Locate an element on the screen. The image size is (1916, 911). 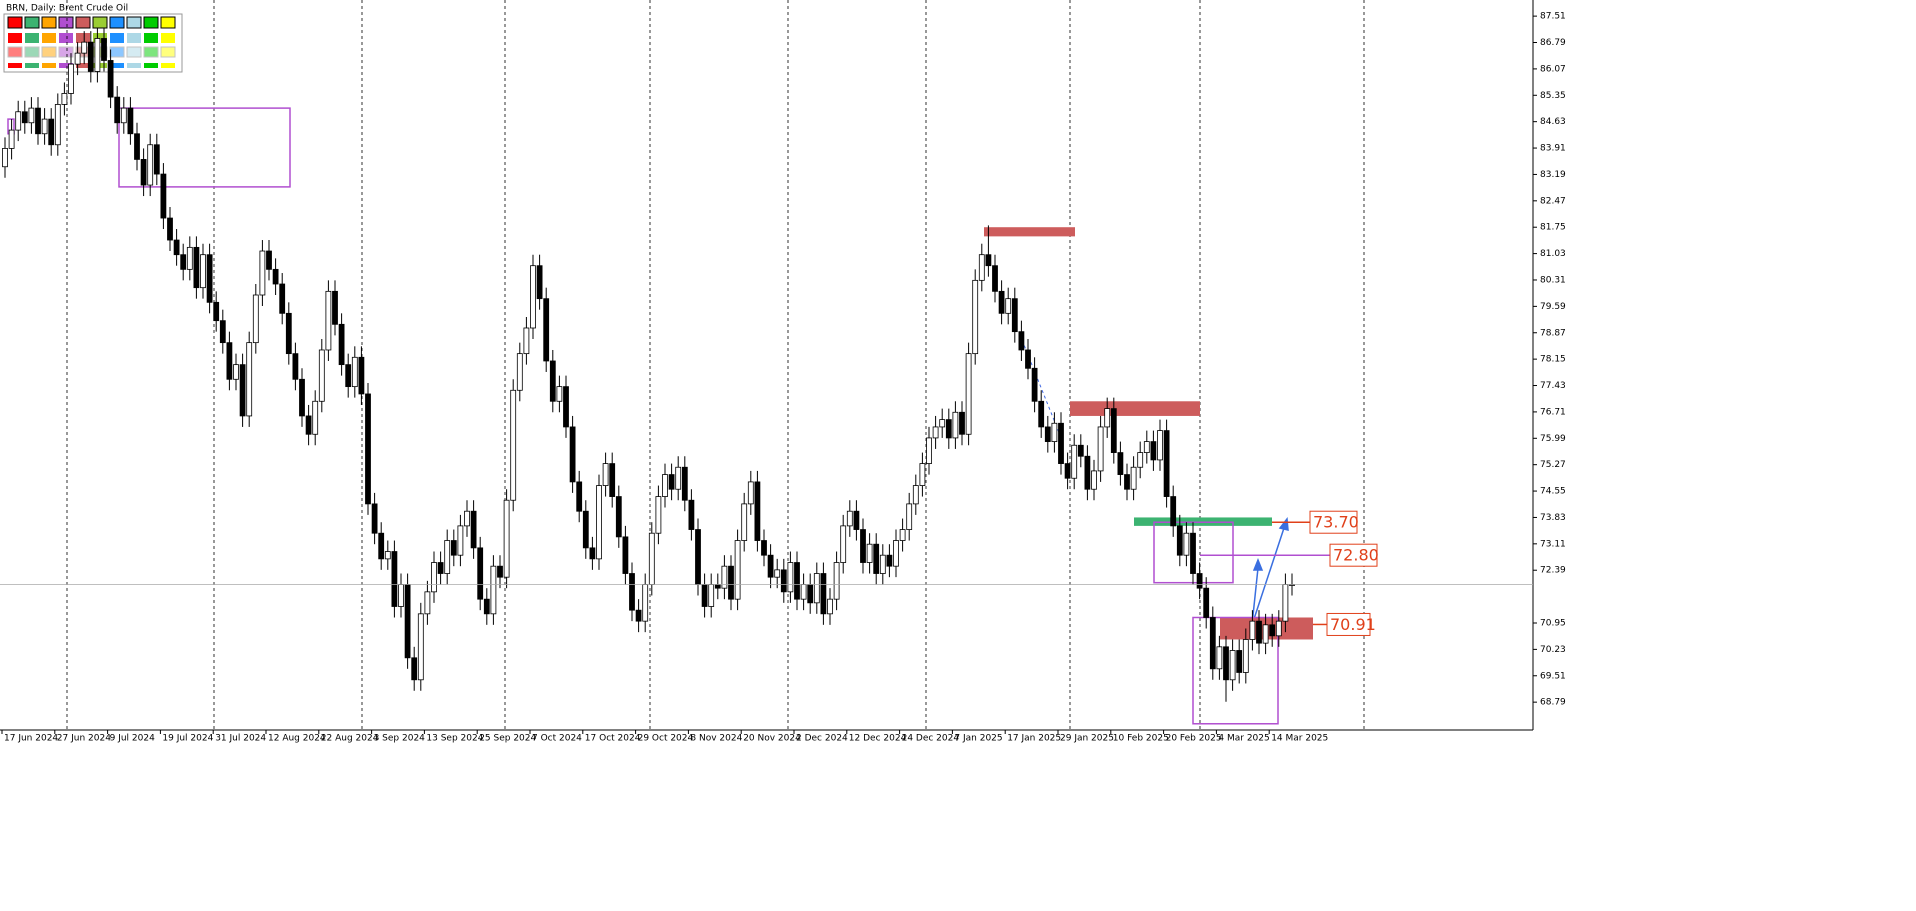
x-tick-label: 2 Dec 2024 is located at coordinates (822, 739).